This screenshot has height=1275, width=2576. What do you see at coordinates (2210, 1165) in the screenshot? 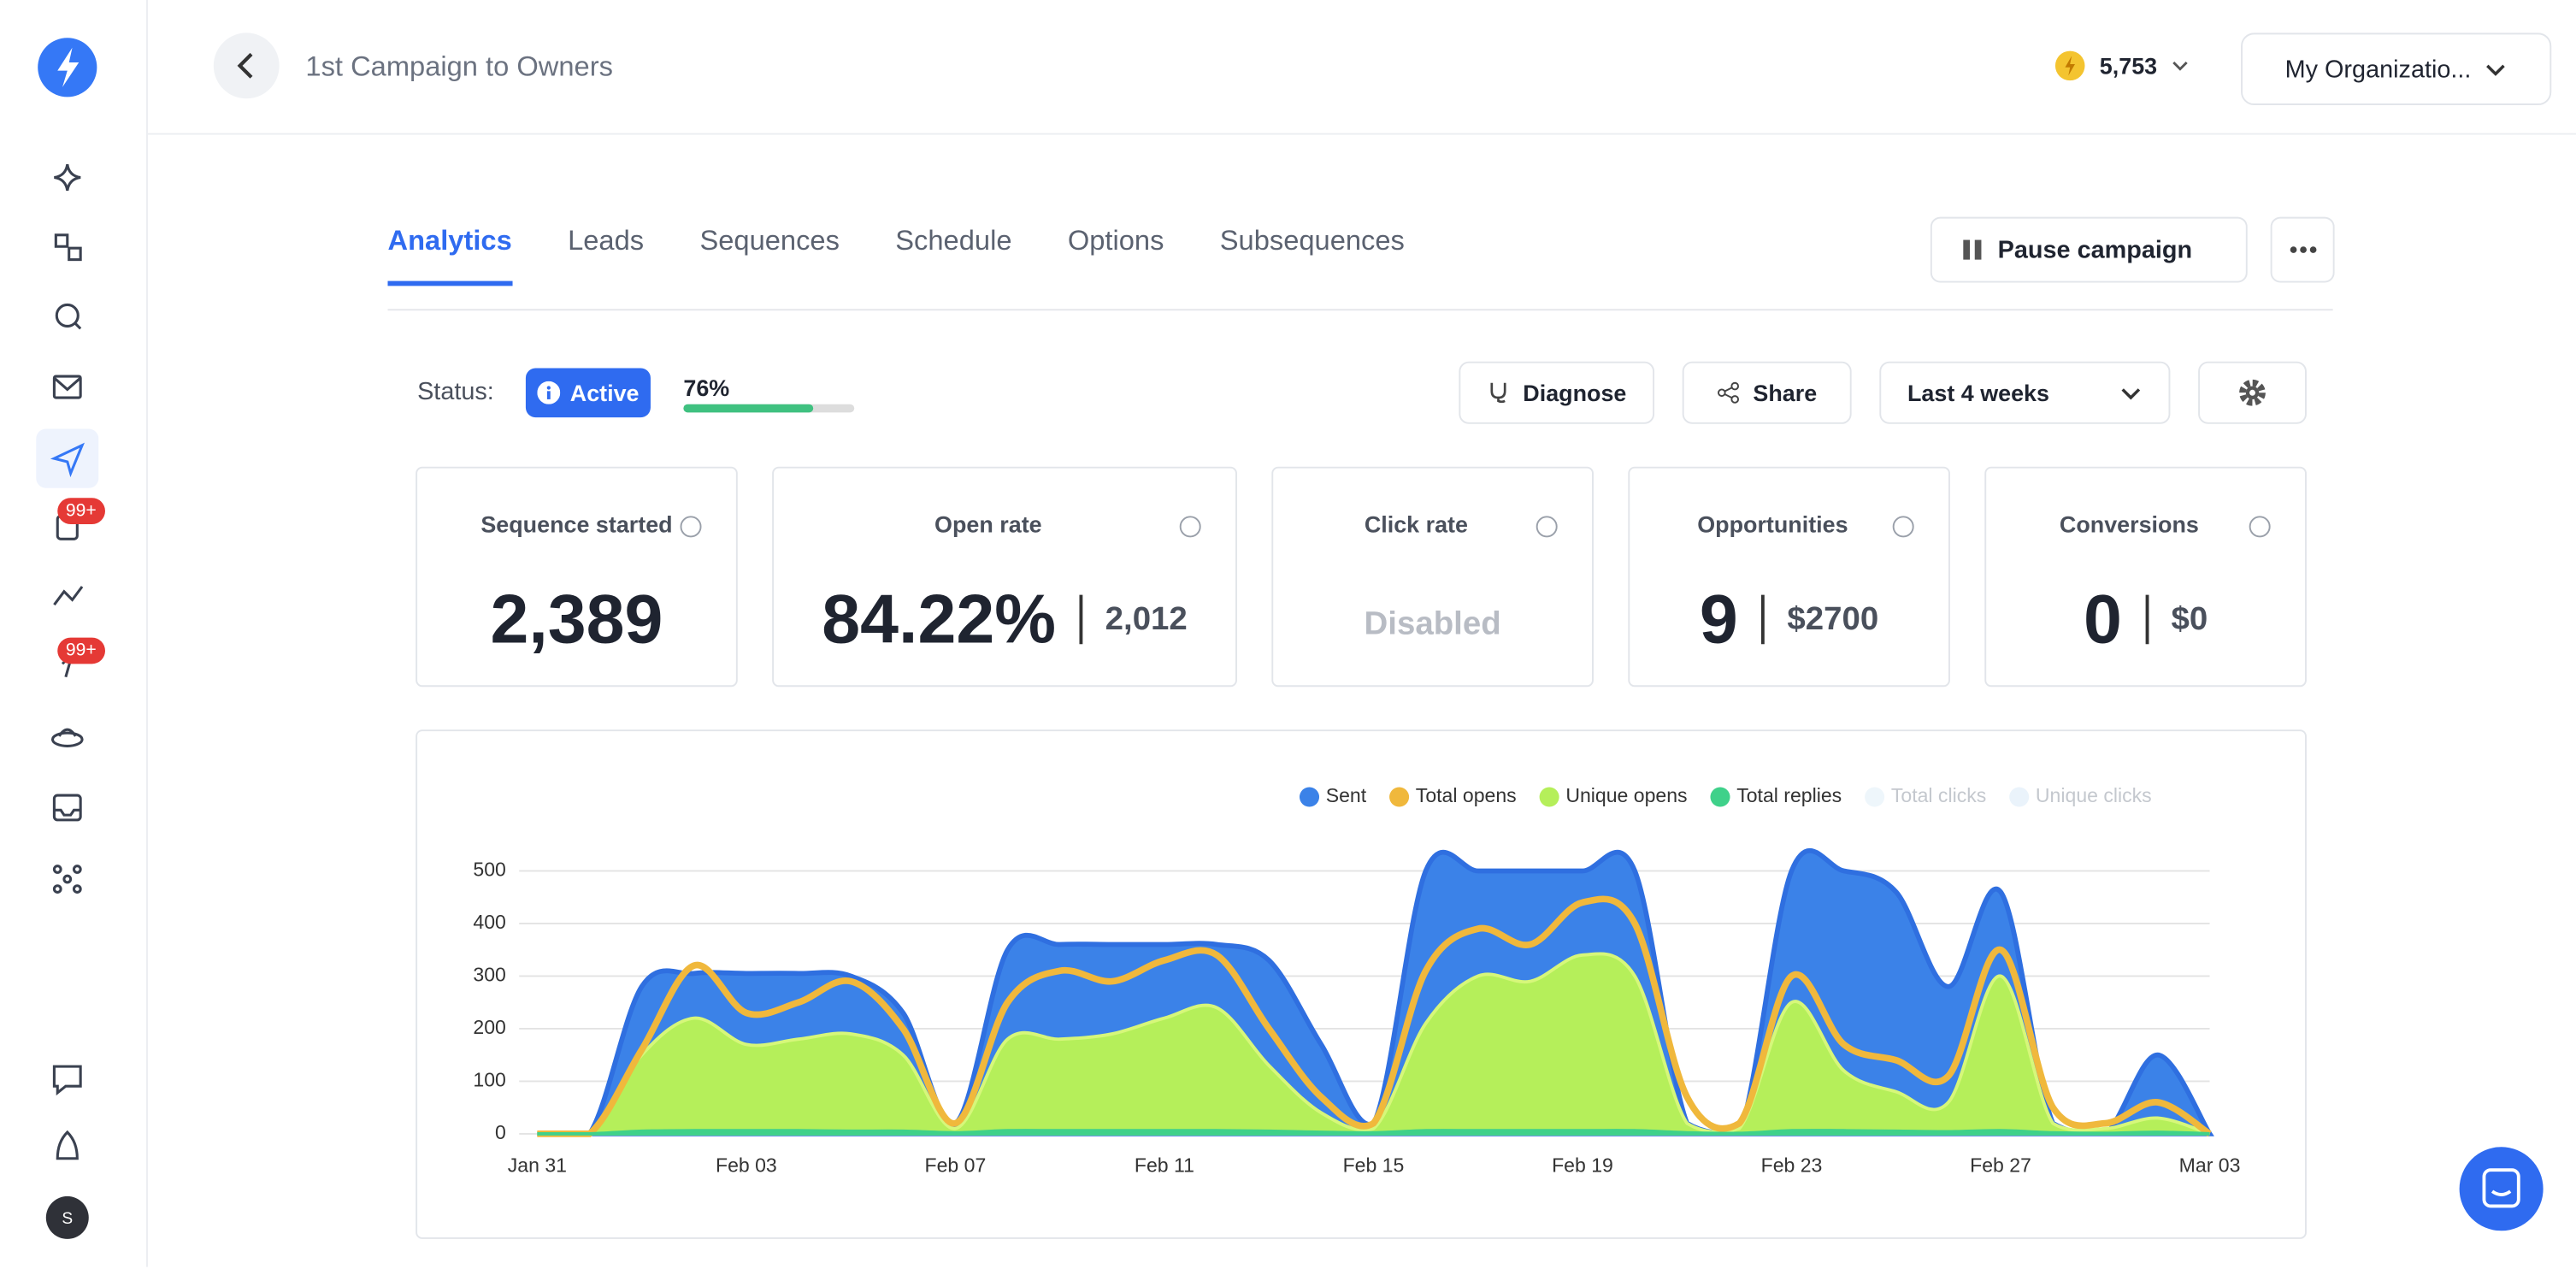
I see `x-tick-label: Mar 03` at bounding box center [2210, 1165].